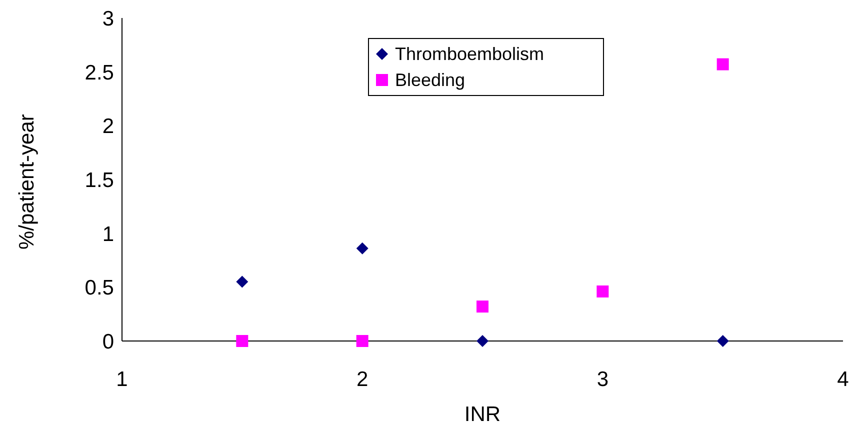  What do you see at coordinates (108, 126) in the screenshot?
I see `y-tick-label: 2` at bounding box center [108, 126].